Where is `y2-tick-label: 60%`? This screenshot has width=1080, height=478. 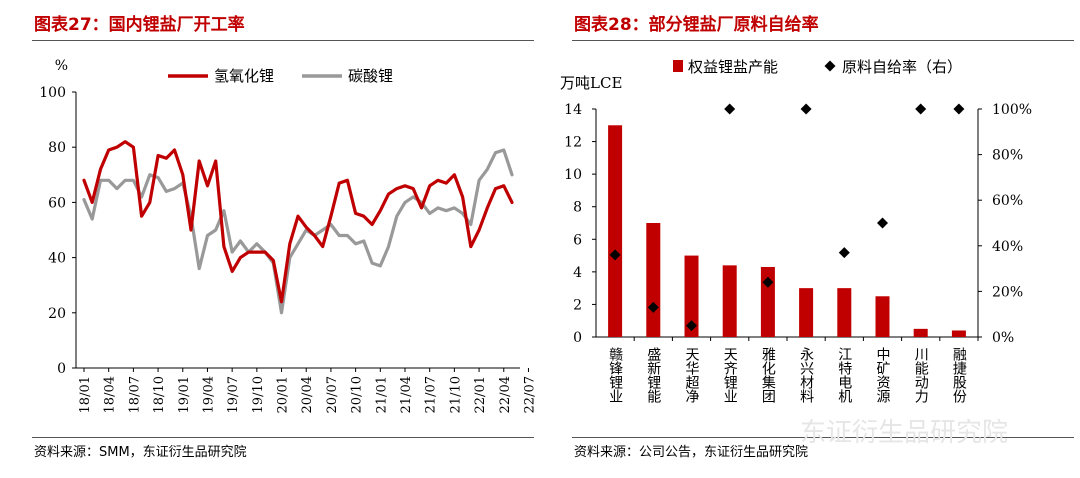 y2-tick-label: 60% is located at coordinates (1007, 201).